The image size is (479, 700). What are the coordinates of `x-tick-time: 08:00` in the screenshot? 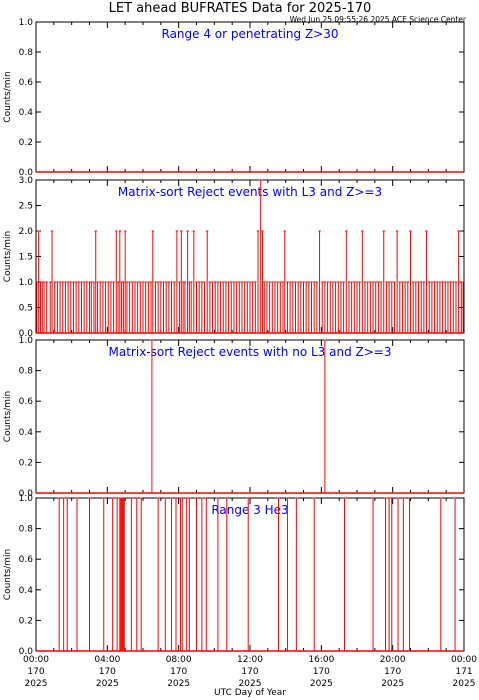 It's located at (179, 660).